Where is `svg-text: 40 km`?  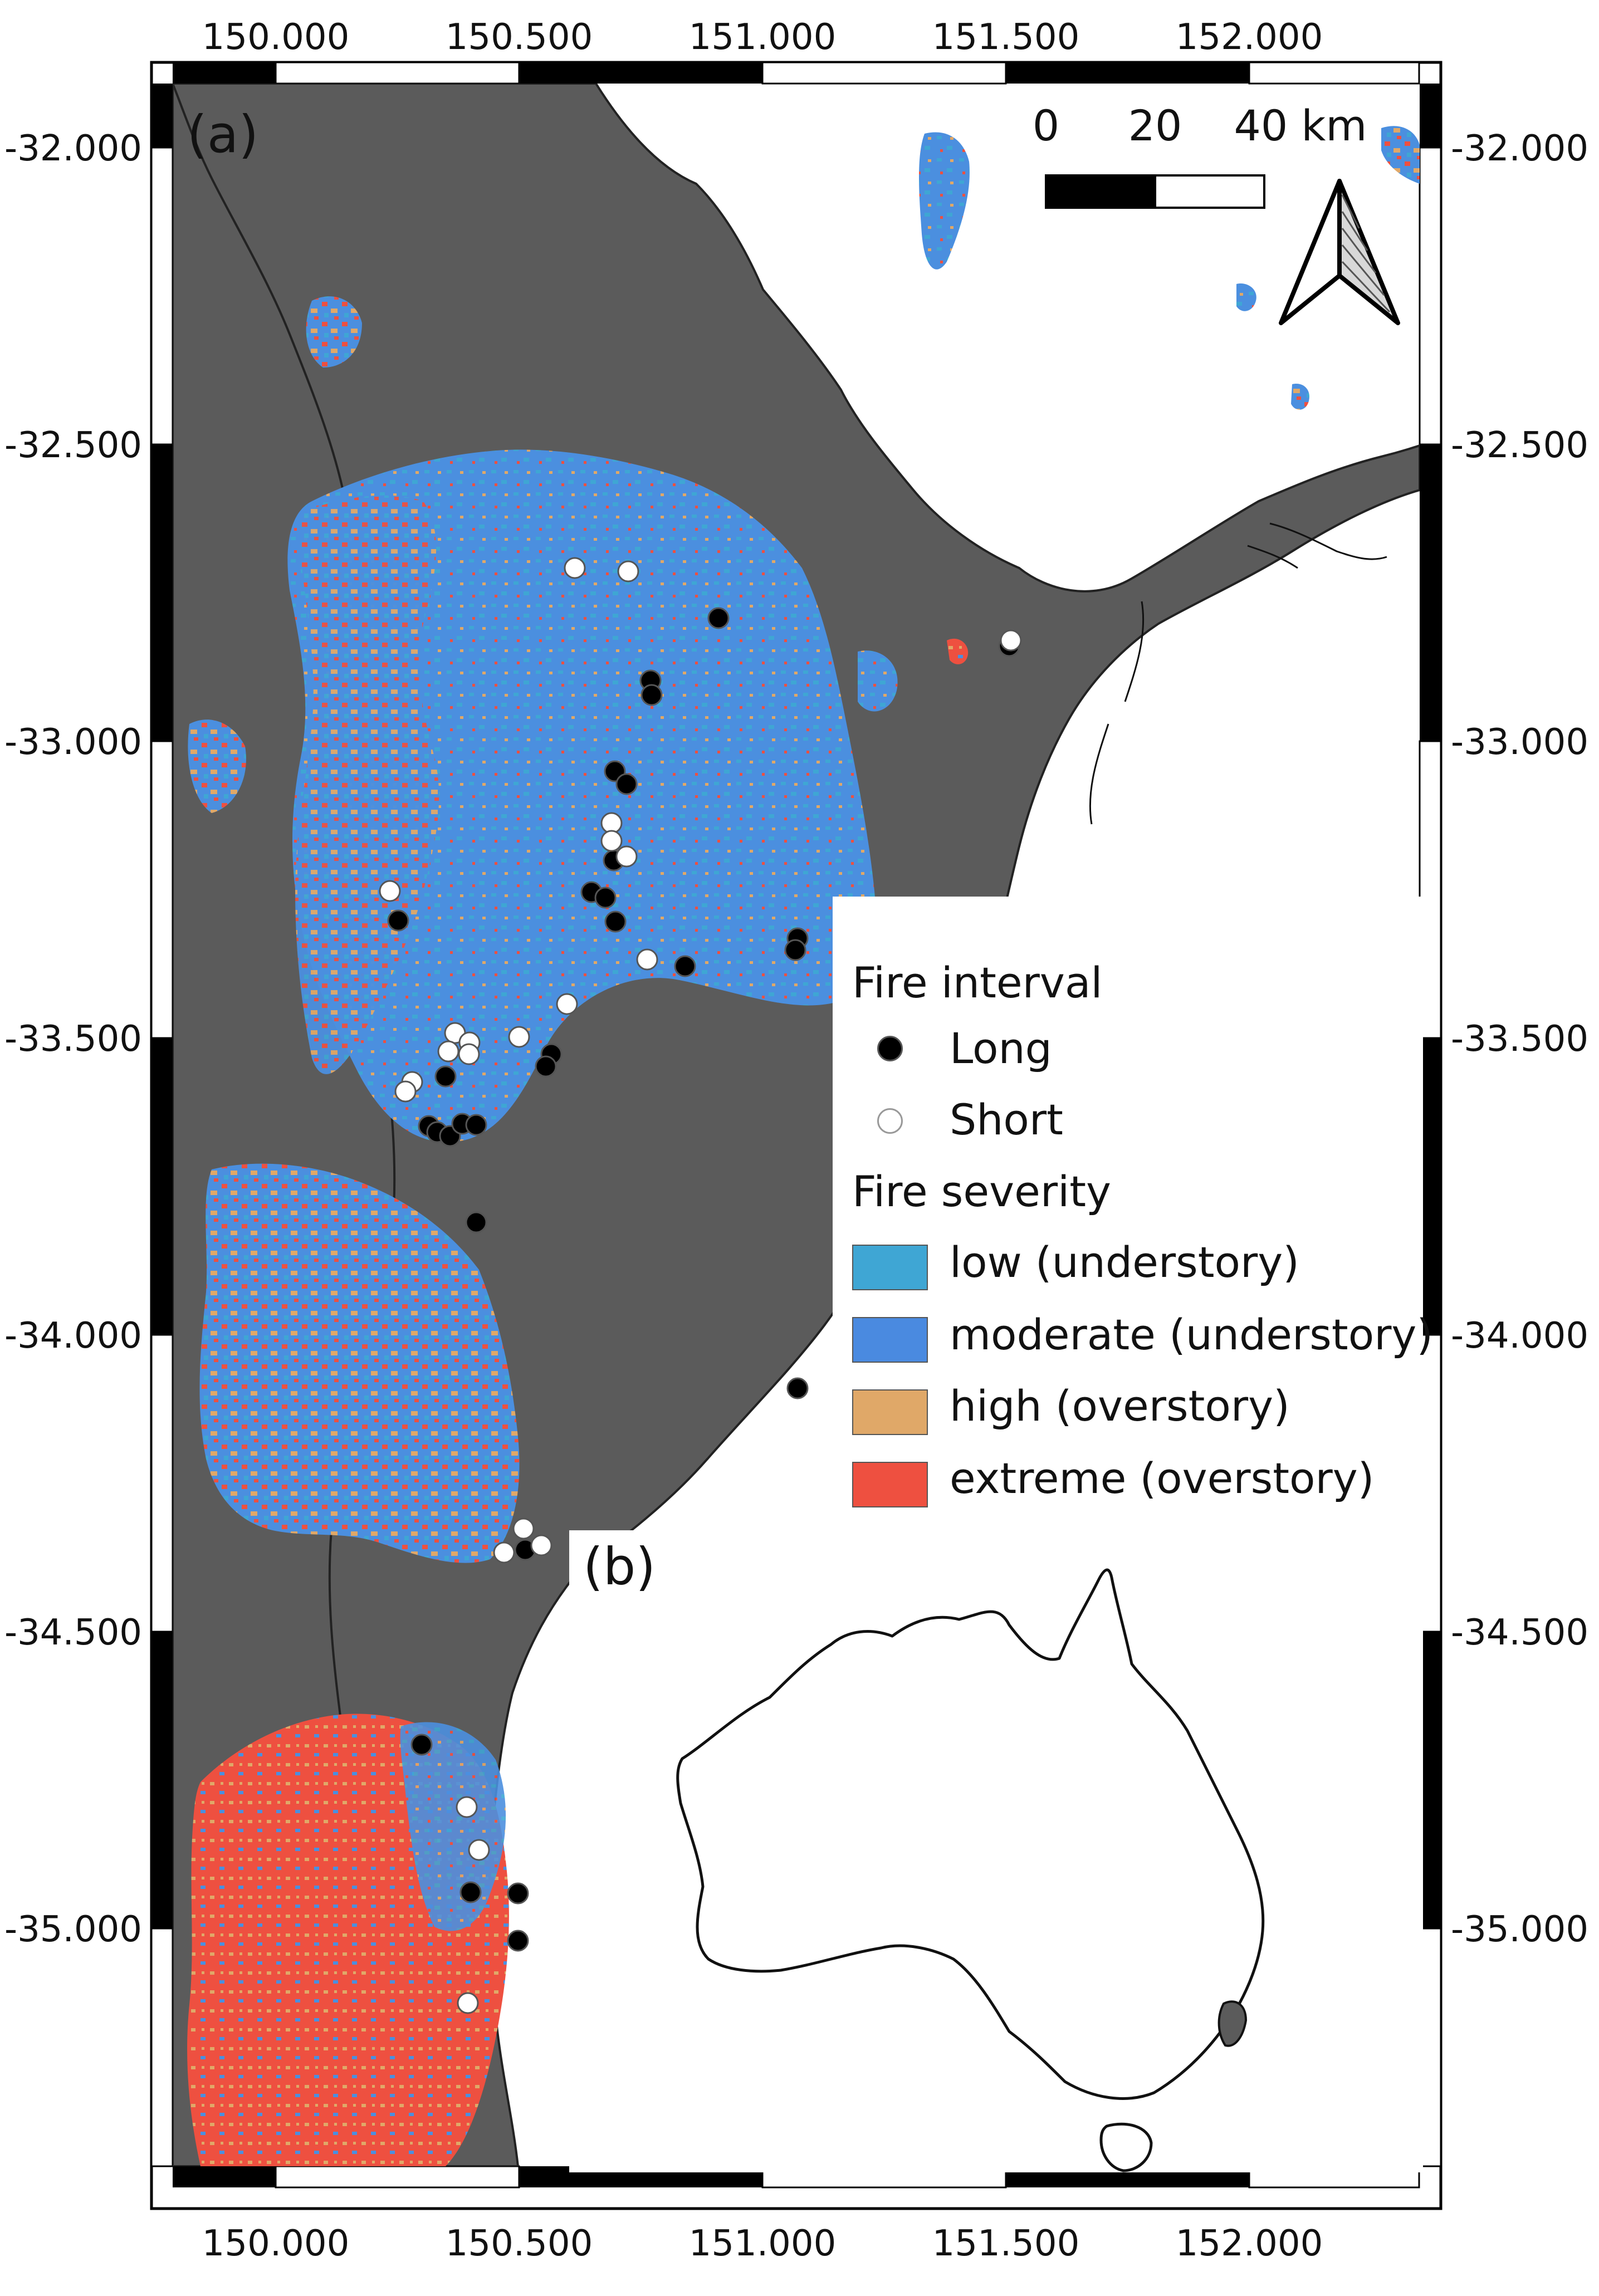 svg-text: 40 km is located at coordinates (1300, 125).